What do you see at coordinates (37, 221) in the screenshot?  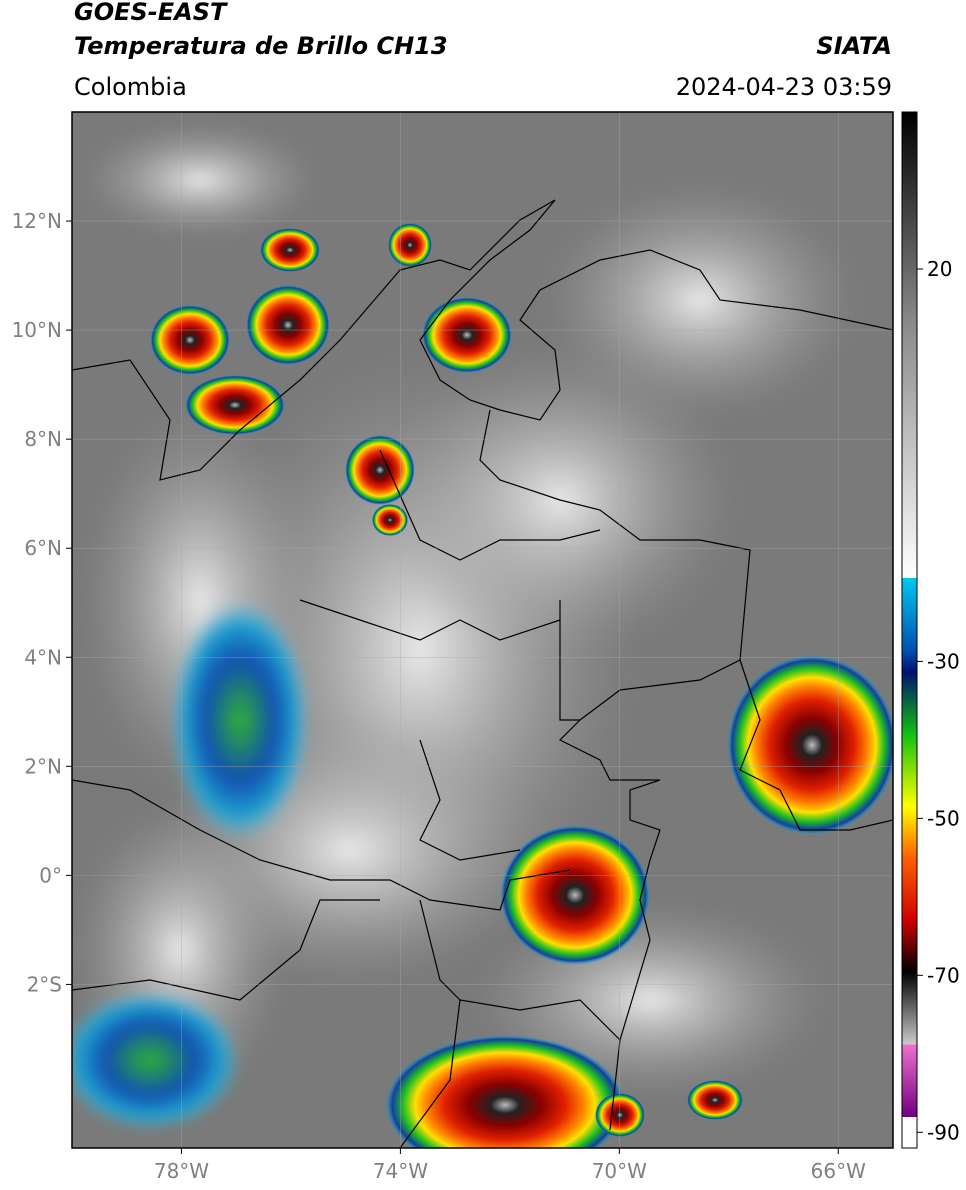 I see `y-tick-label: 12°N` at bounding box center [37, 221].